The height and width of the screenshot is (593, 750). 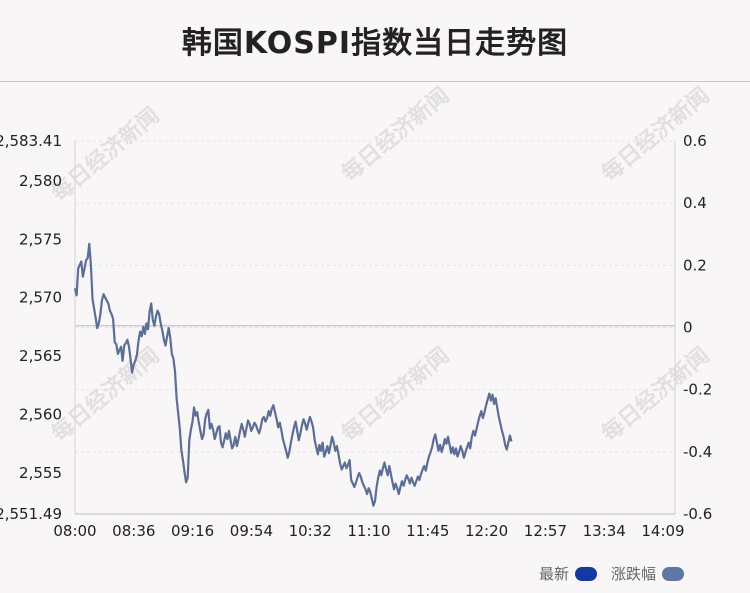 I want to click on y-tick-label-right: 0.2, so click(x=695, y=265).